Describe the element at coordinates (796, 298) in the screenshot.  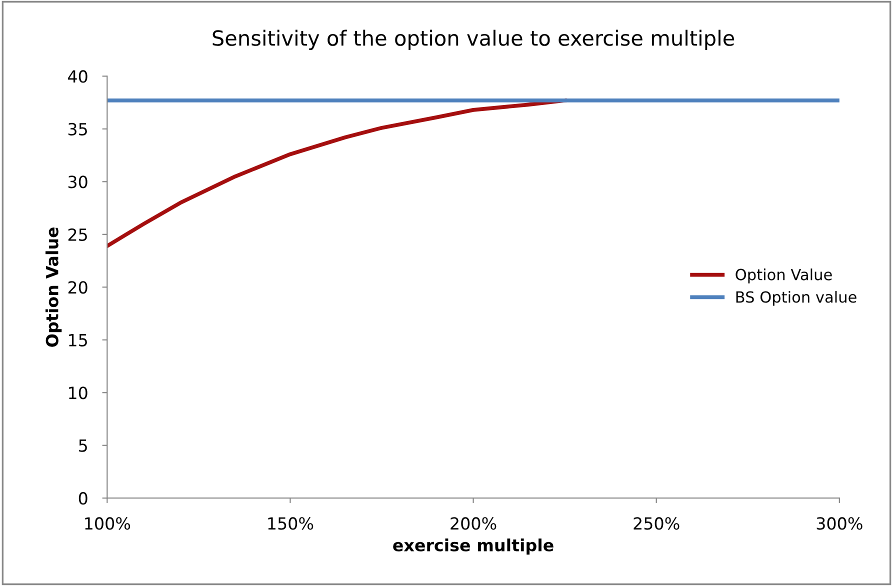
I see `legend-label: BS Option value` at that location.